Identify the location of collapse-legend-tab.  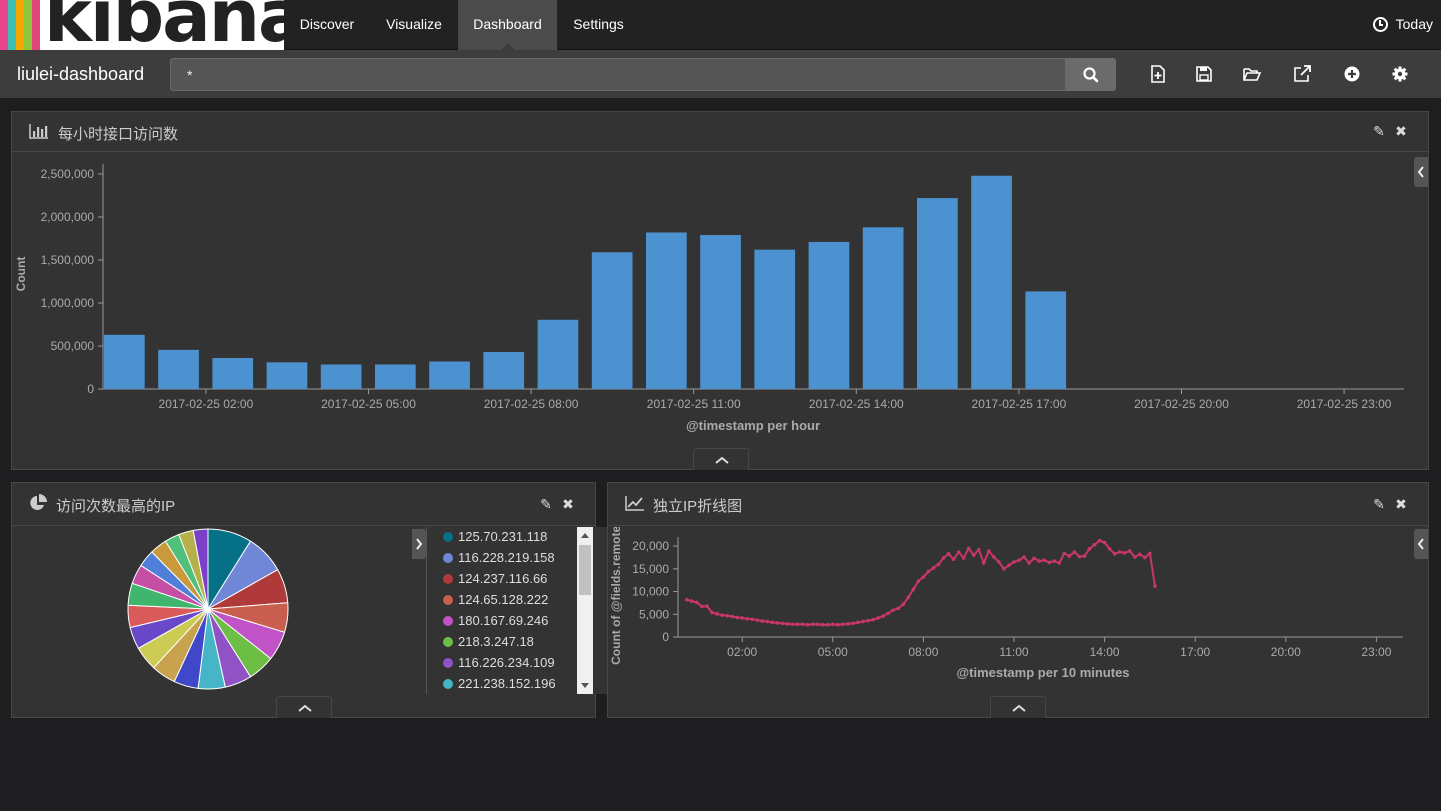
(419, 544).